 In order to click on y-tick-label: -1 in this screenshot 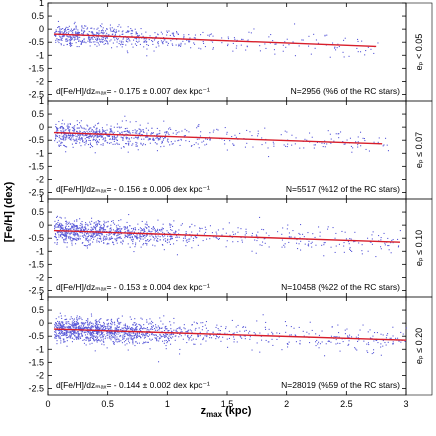, I will do `click(40, 349)`.